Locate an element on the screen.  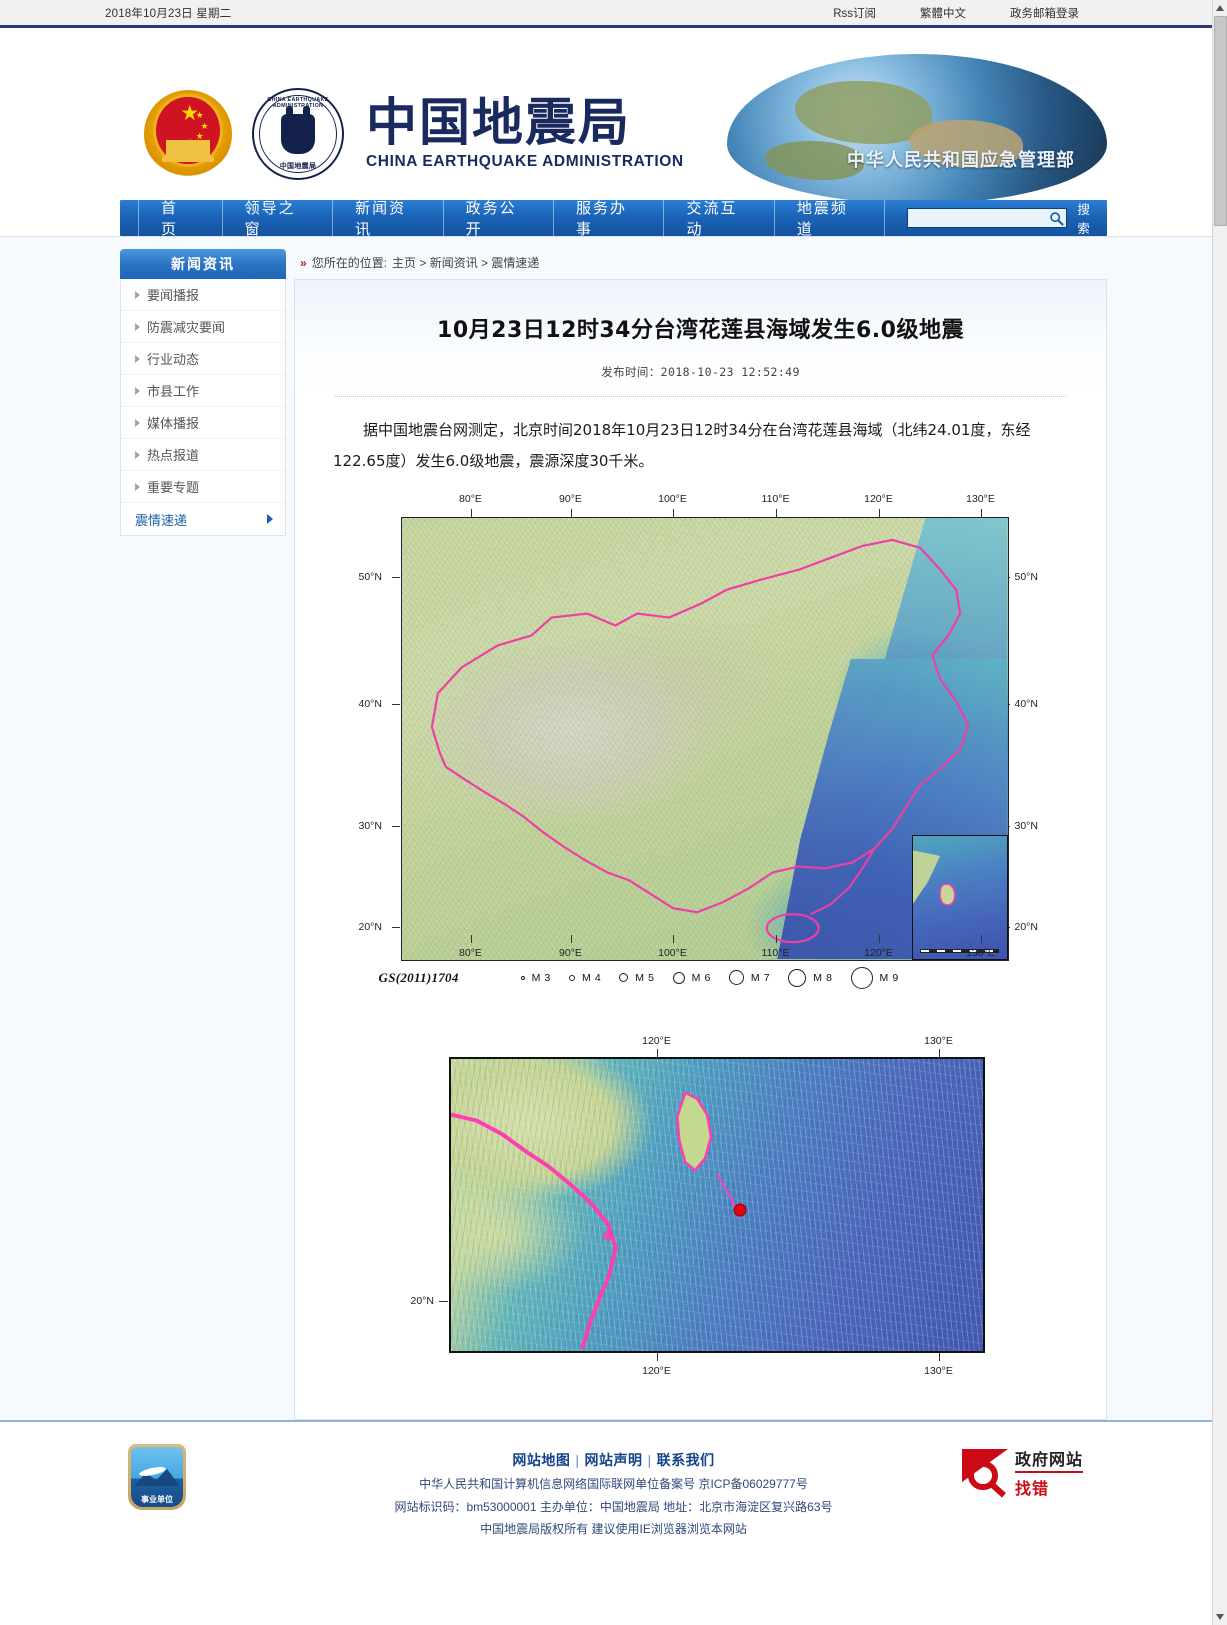
legend-label: M 8 is located at coordinates (823, 977).